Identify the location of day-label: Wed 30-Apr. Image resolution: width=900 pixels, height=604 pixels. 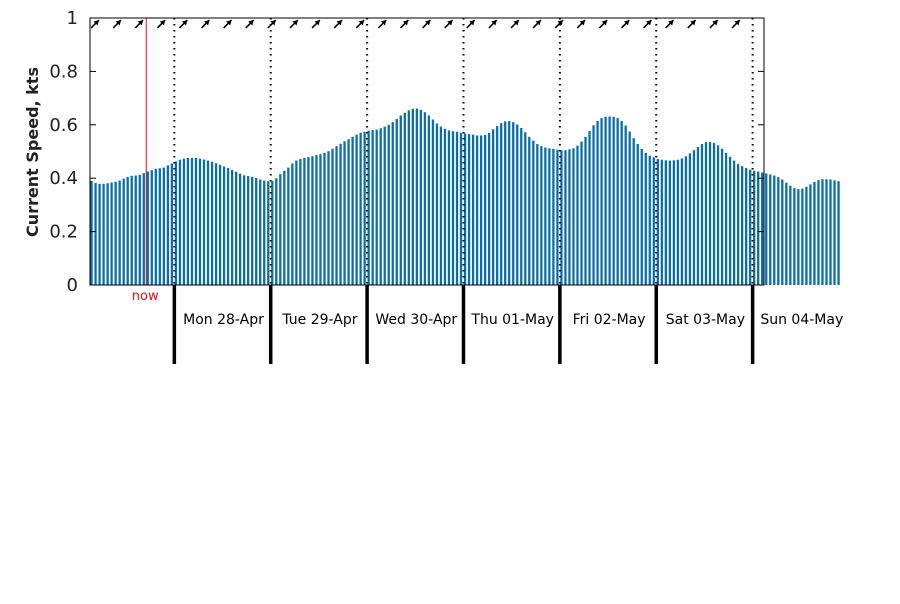
(416, 320).